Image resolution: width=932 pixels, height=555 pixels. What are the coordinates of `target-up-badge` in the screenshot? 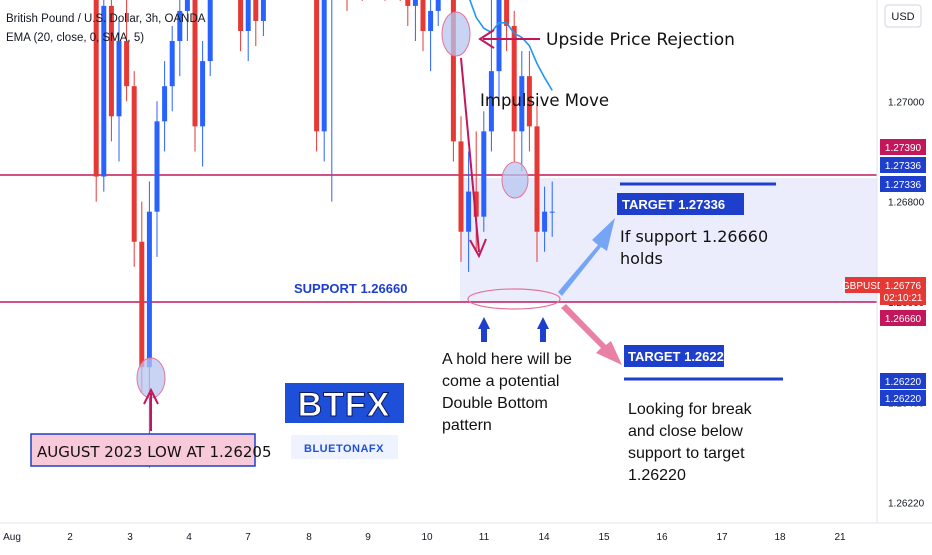 It's located at (680, 204).